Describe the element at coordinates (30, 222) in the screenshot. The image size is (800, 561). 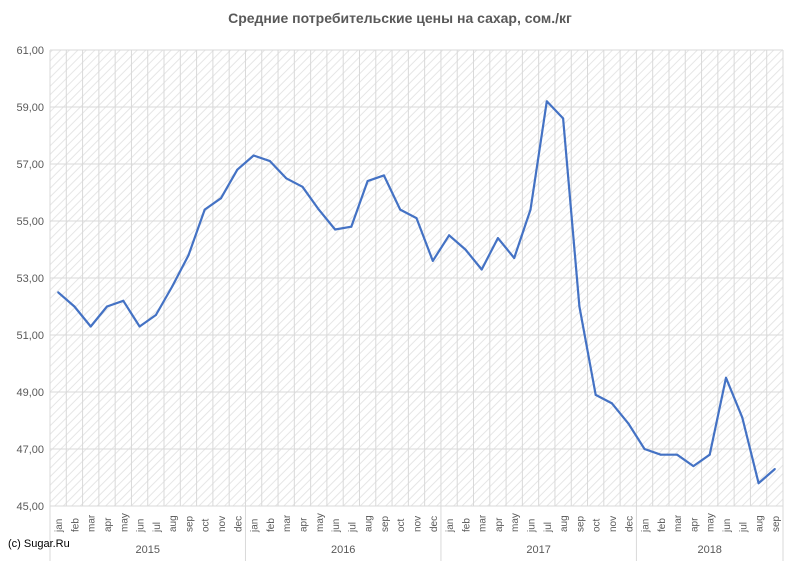
I see `y-tick-label: 55,00` at that location.